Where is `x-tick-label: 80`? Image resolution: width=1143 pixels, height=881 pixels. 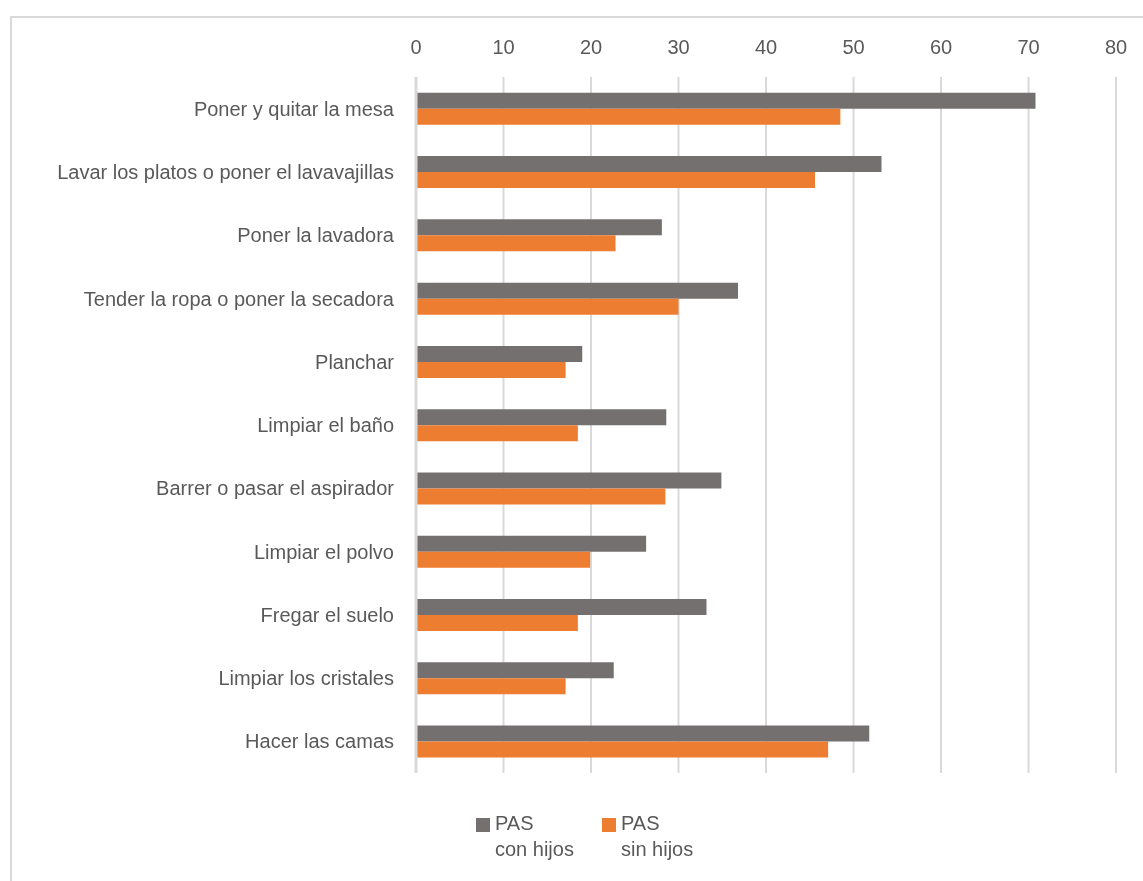
x-tick-label: 80 is located at coordinates (1116, 47).